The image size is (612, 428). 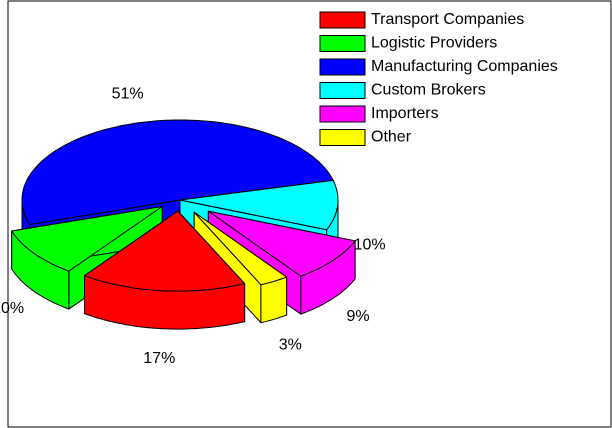 I want to click on pie-slice, so click(x=165, y=270).